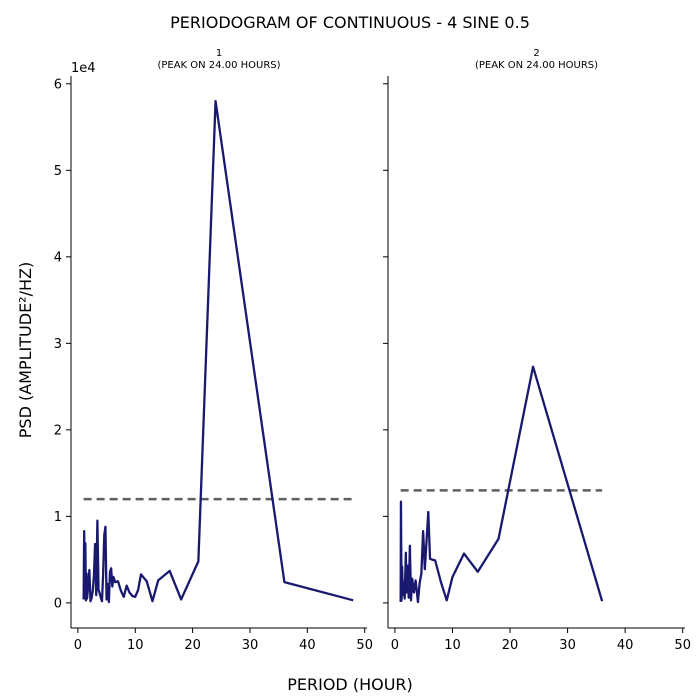 This screenshot has width=700, height=700. I want to click on y-axis-label: PSD (AMPLITUDE²/HZ), so click(25, 350).